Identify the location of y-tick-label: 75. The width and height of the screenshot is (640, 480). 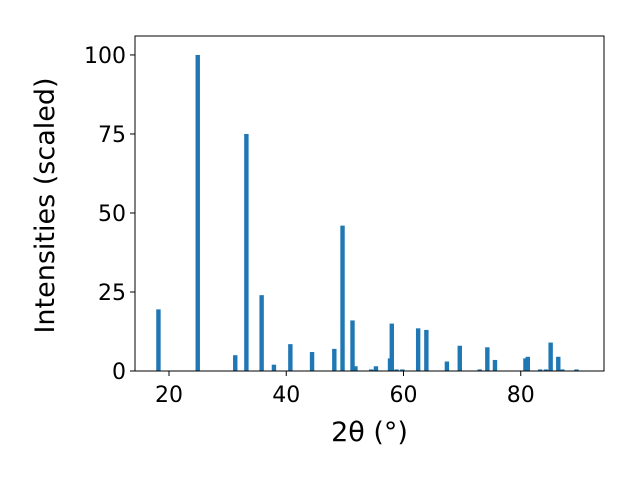
(112, 135).